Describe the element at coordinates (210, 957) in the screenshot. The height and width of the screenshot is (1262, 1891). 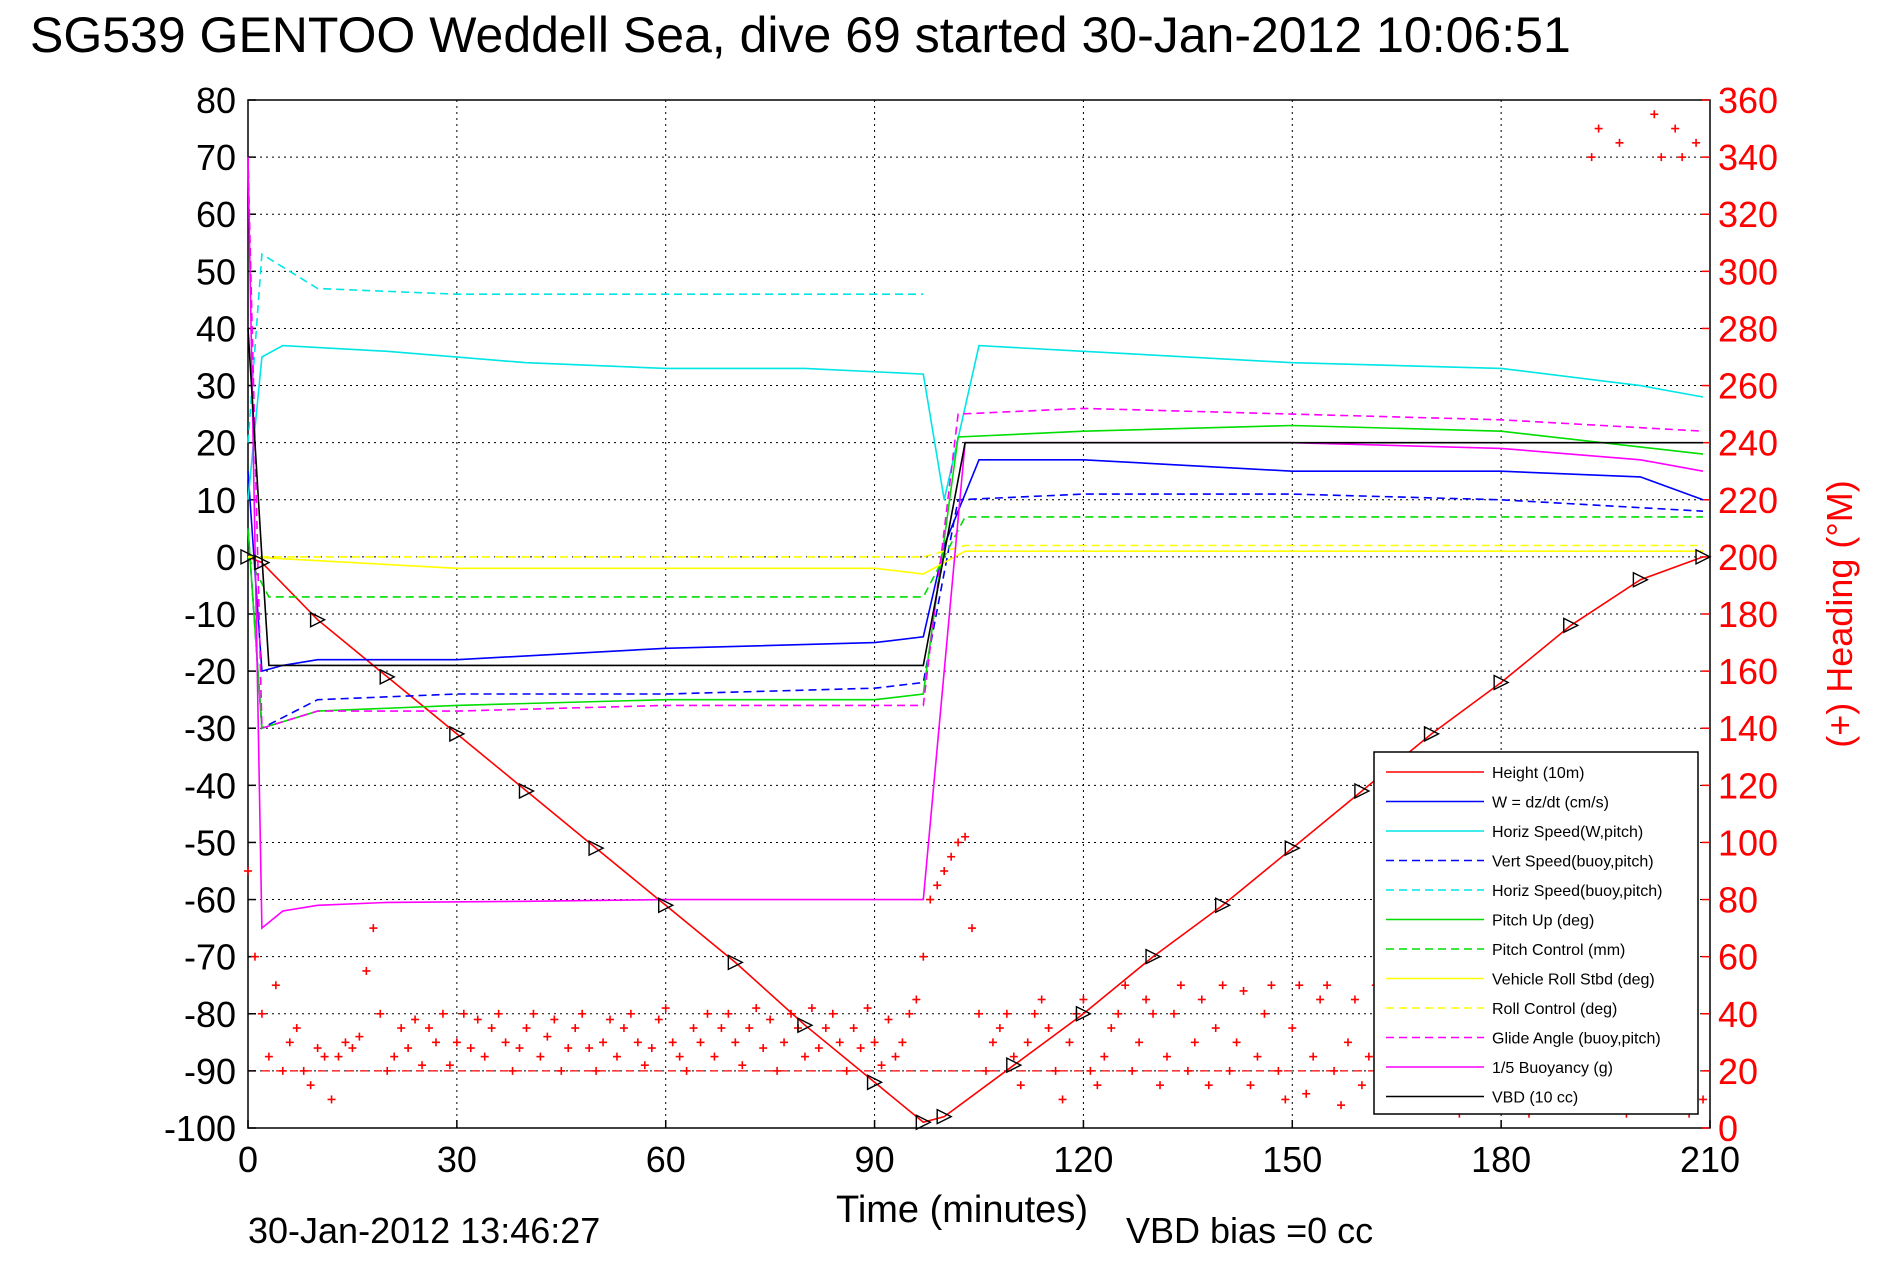
I see `y-tick-label: -70` at that location.